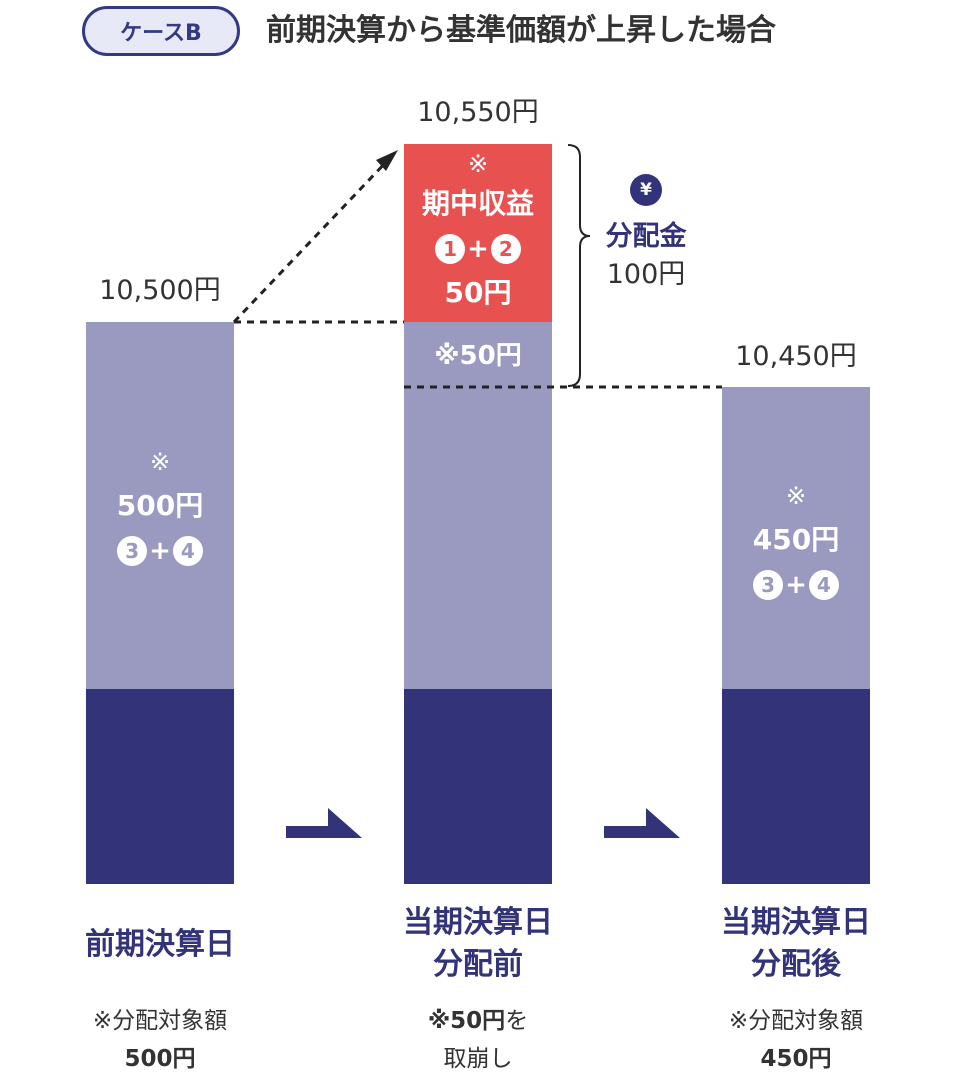 This screenshot has height=1080, width=960. What do you see at coordinates (478, 112) in the screenshot?
I see `col2-top-value: 10,550円` at bounding box center [478, 112].